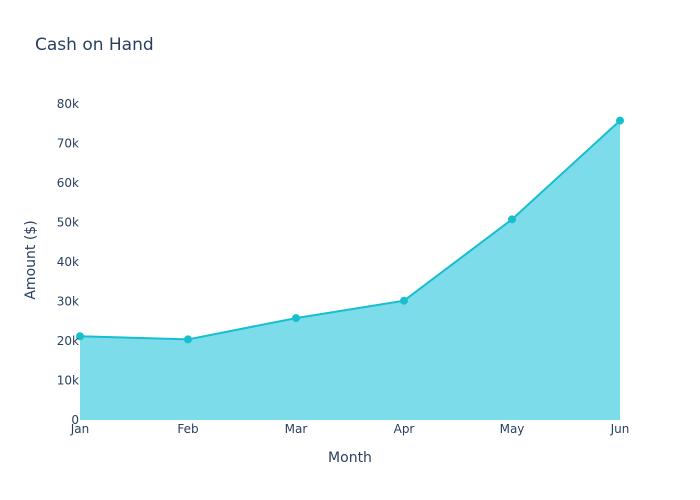 The image size is (700, 500). I want to click on y-tick-label: 10k, so click(68, 381).